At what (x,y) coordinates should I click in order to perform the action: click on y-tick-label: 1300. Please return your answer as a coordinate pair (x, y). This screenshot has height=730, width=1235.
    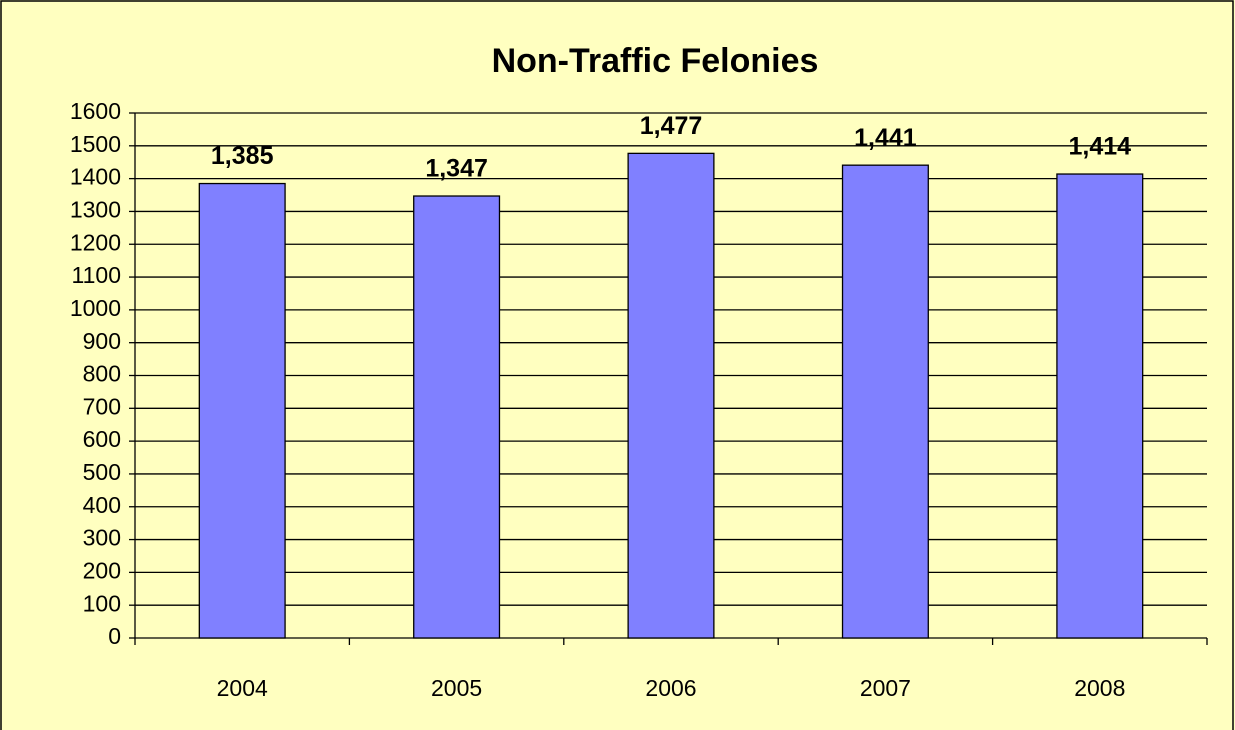
    Looking at the image, I should click on (95, 210).